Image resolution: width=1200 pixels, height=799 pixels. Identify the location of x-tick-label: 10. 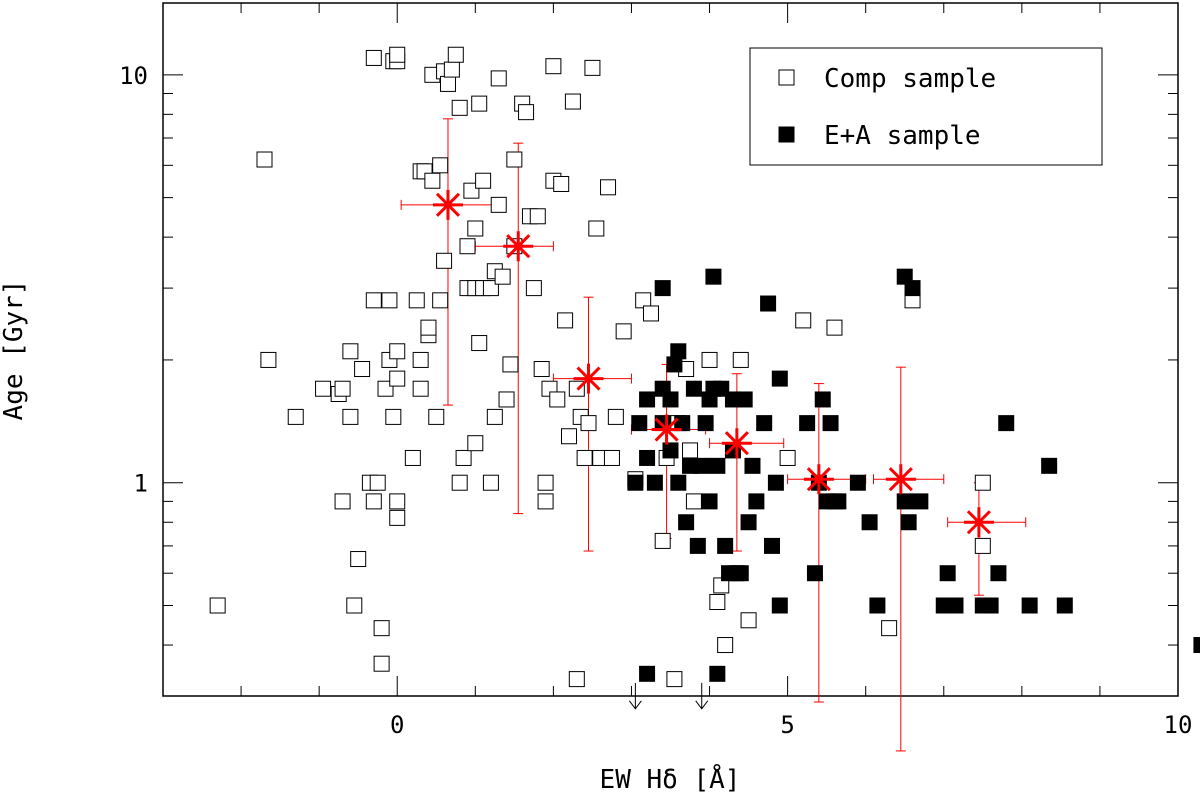
(1178, 725).